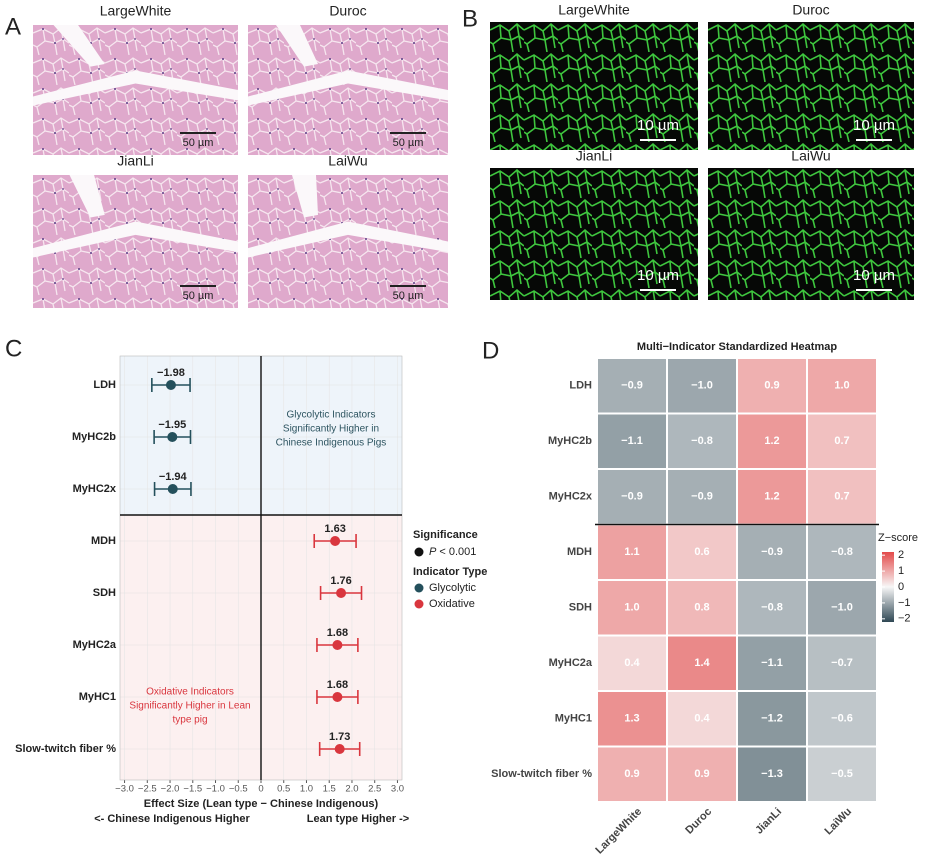 The height and width of the screenshot is (866, 926). Describe the element at coordinates (283, 789) in the screenshot. I see `x-tick-label: 0.5` at that location.